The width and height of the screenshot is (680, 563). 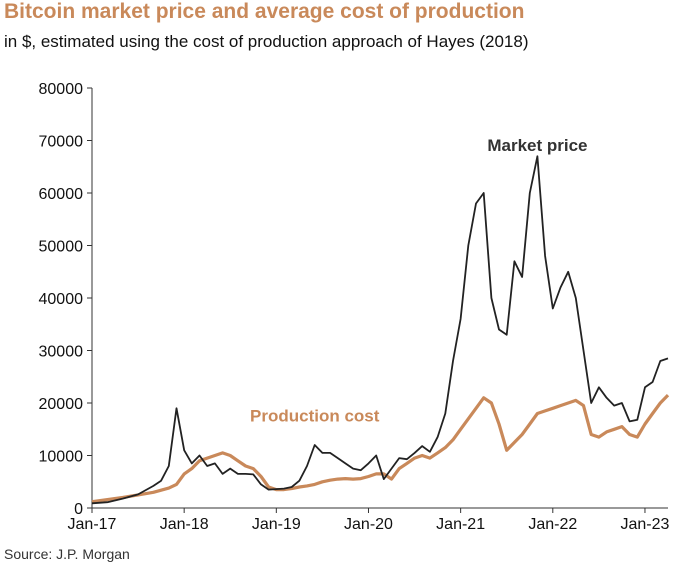 What do you see at coordinates (184, 524) in the screenshot?
I see `x-tick-label: Jan-18` at bounding box center [184, 524].